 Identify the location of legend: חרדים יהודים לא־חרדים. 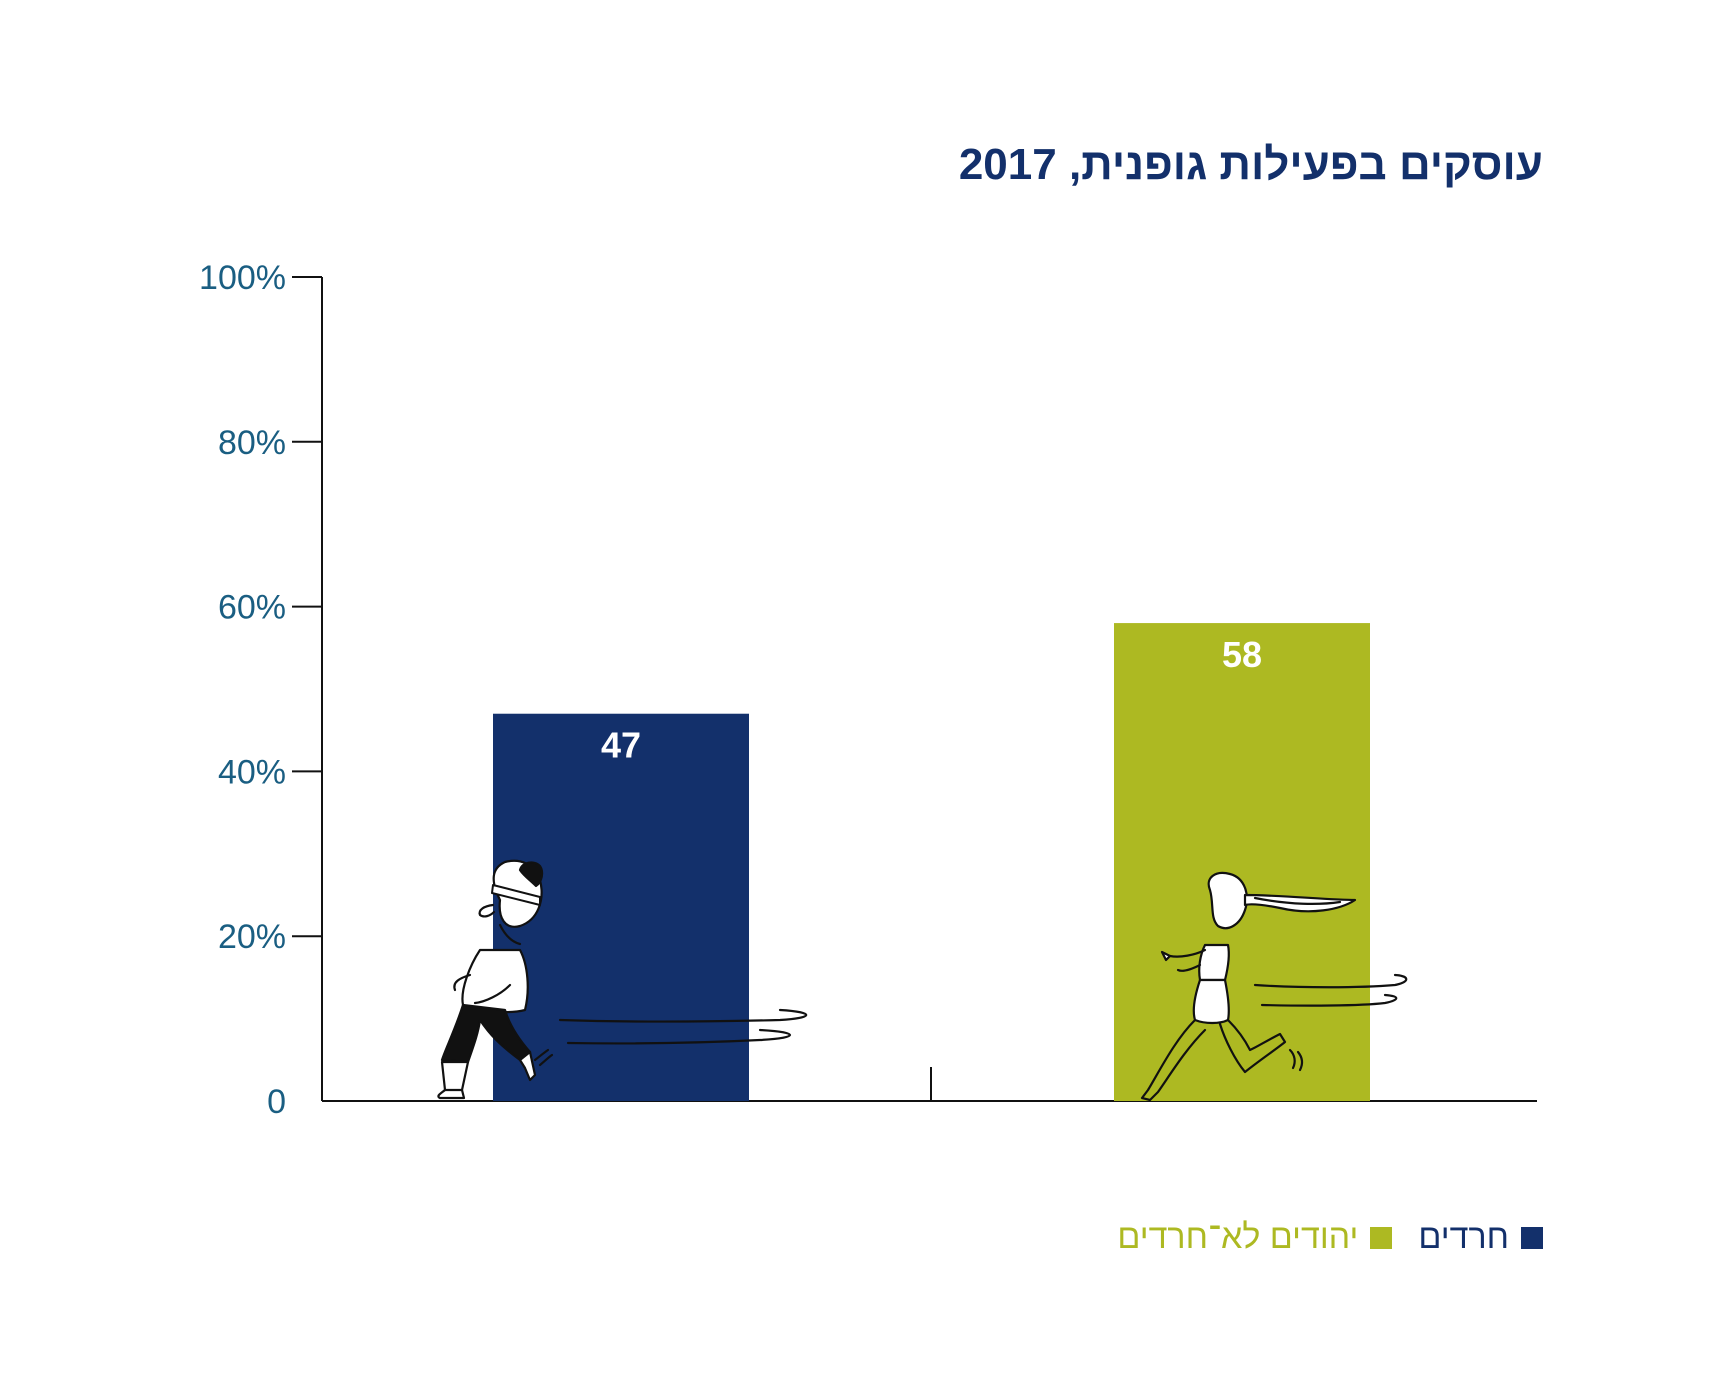
(1330, 1237).